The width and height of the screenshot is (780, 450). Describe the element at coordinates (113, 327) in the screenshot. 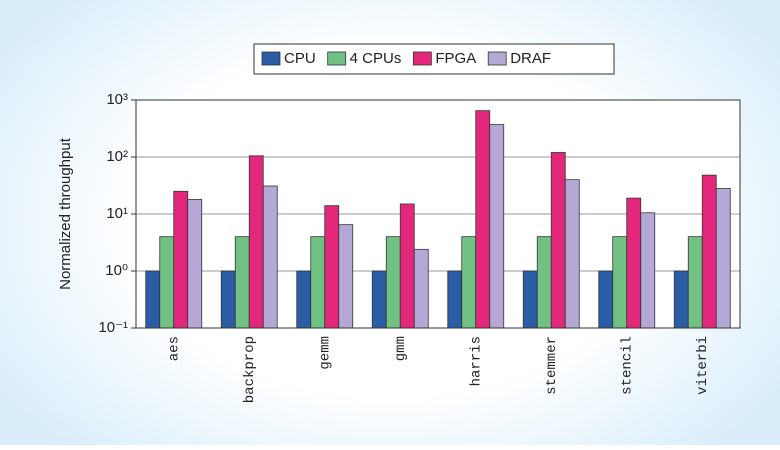

I see `y-tick-label: 10⁻¹` at that location.